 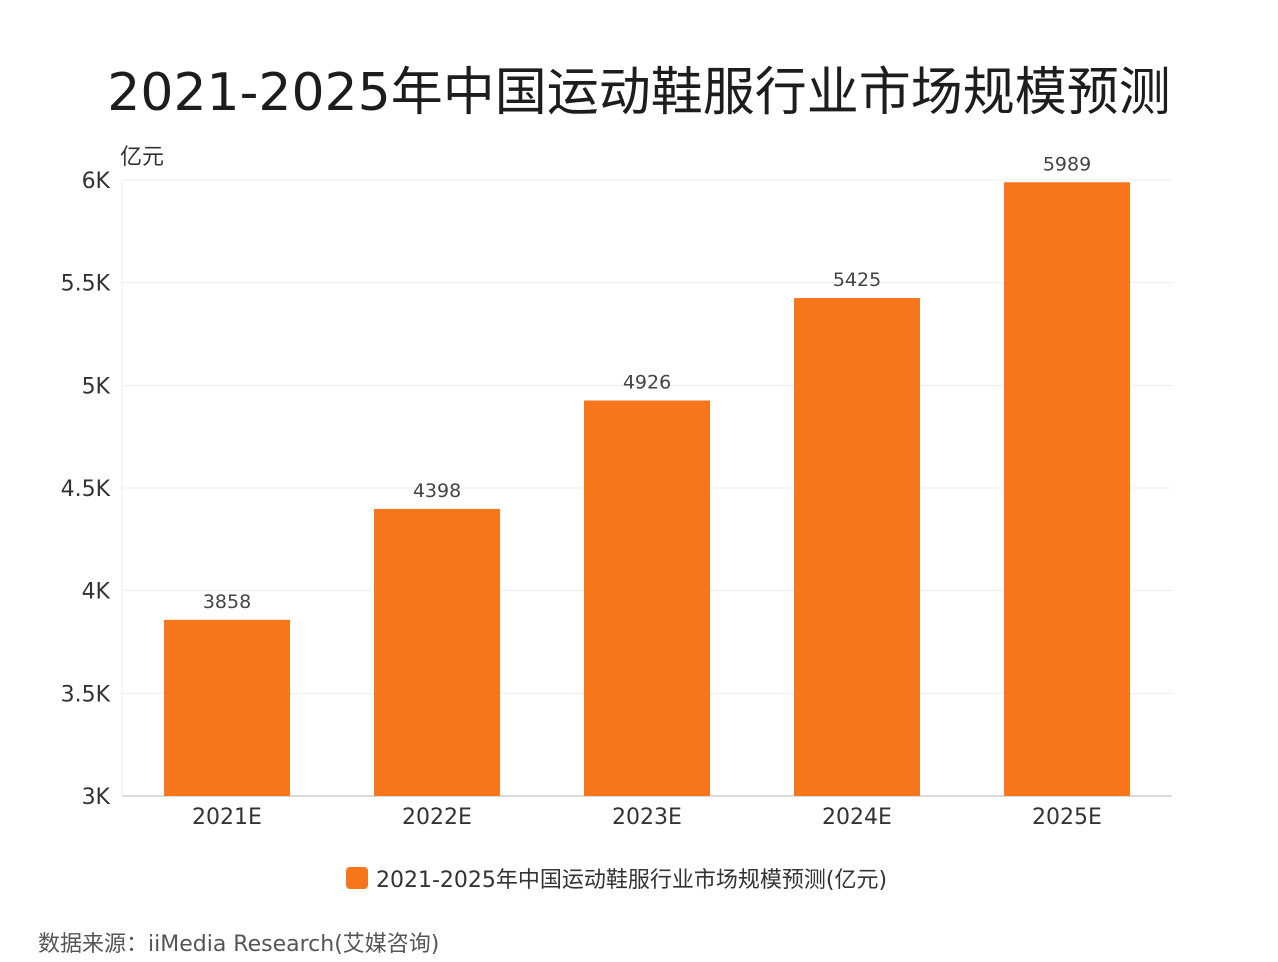 What do you see at coordinates (647, 383) in the screenshot?
I see `data-label-2023E: 4926` at bounding box center [647, 383].